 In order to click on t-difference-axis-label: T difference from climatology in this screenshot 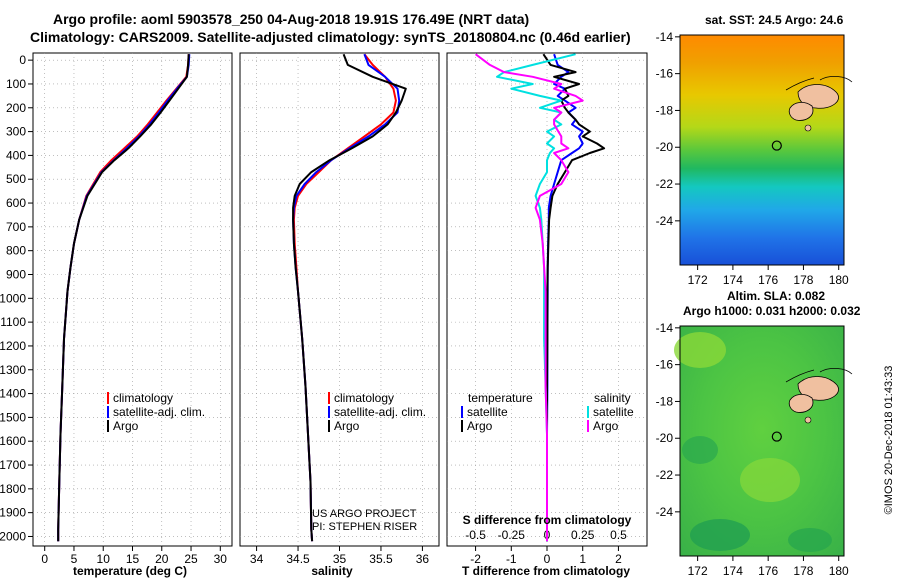, I will do `click(546, 571)`.